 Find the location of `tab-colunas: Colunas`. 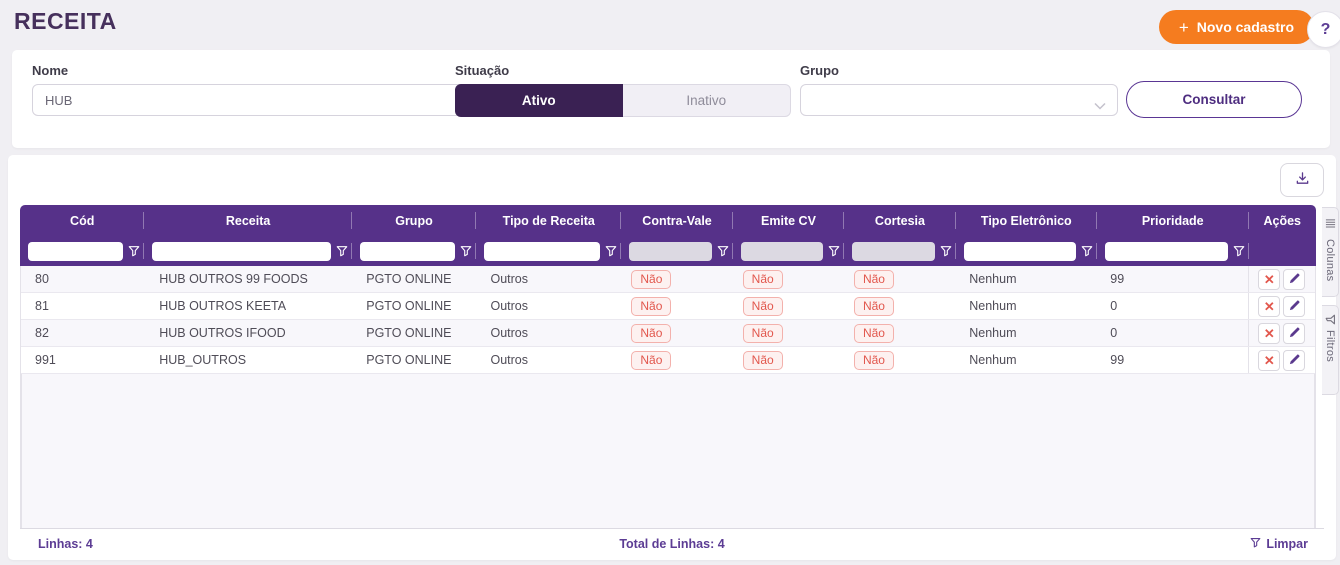

tab-colunas: Colunas is located at coordinates (1330, 252).